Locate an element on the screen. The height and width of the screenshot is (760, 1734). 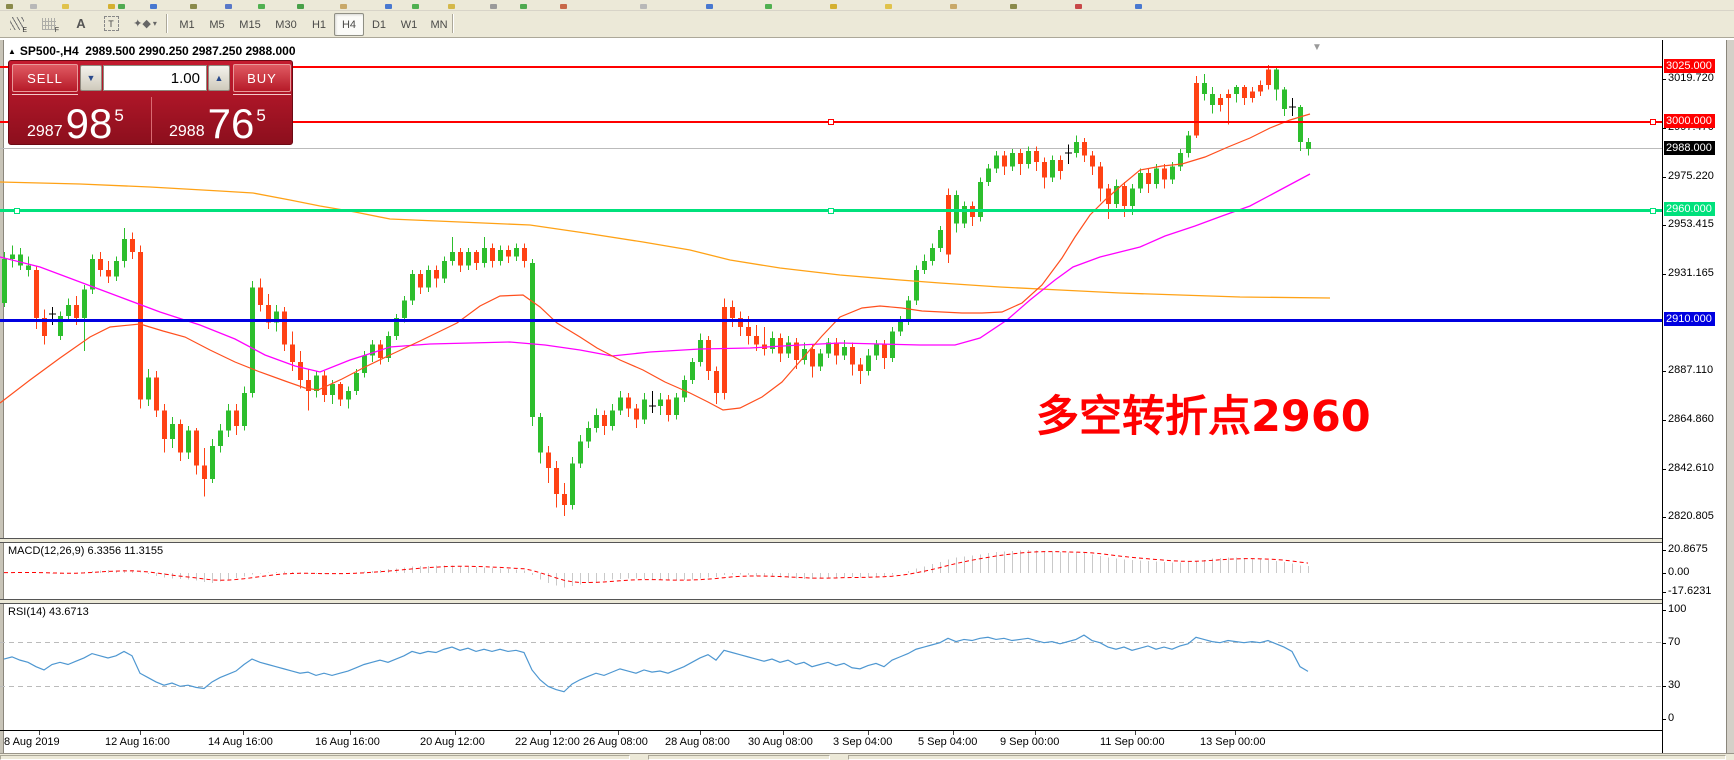
volume-input is located at coordinates (155, 78).